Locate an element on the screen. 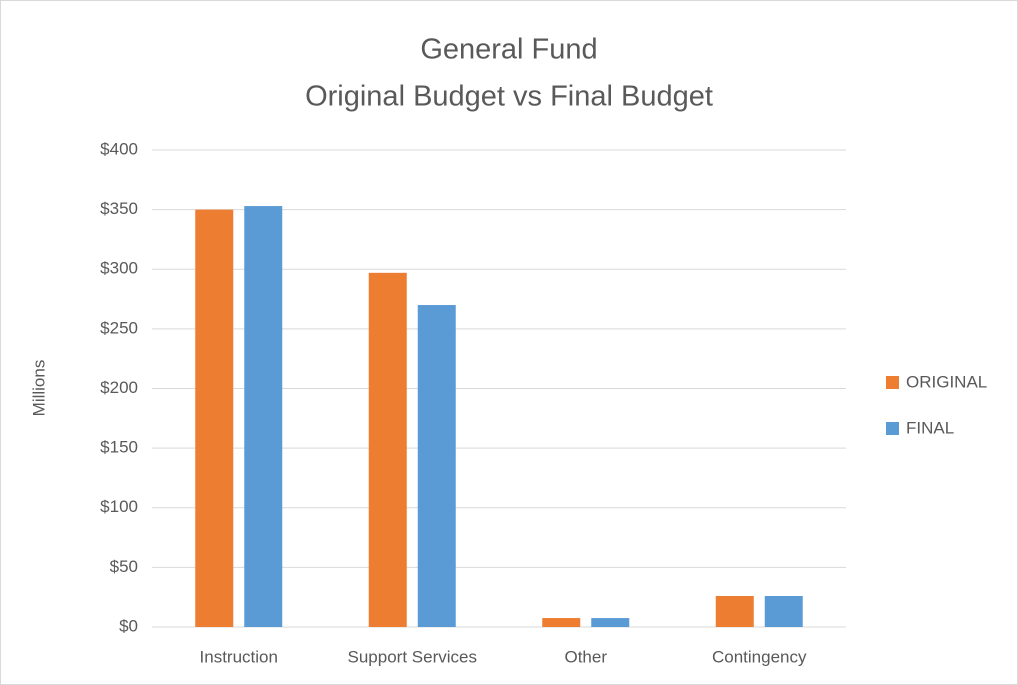  chart-title: General Fund is located at coordinates (508, 50).